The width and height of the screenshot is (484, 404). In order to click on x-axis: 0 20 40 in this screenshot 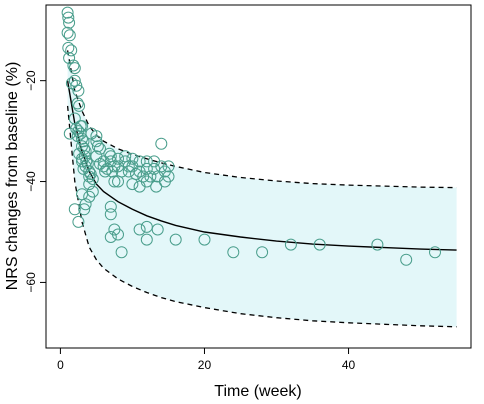, I will do `click(206, 360)`.